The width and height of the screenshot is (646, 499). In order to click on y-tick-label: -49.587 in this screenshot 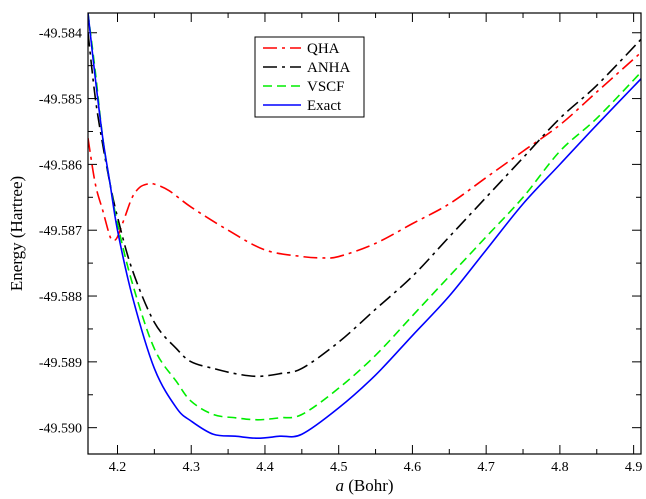, I will do `click(60, 231)`.